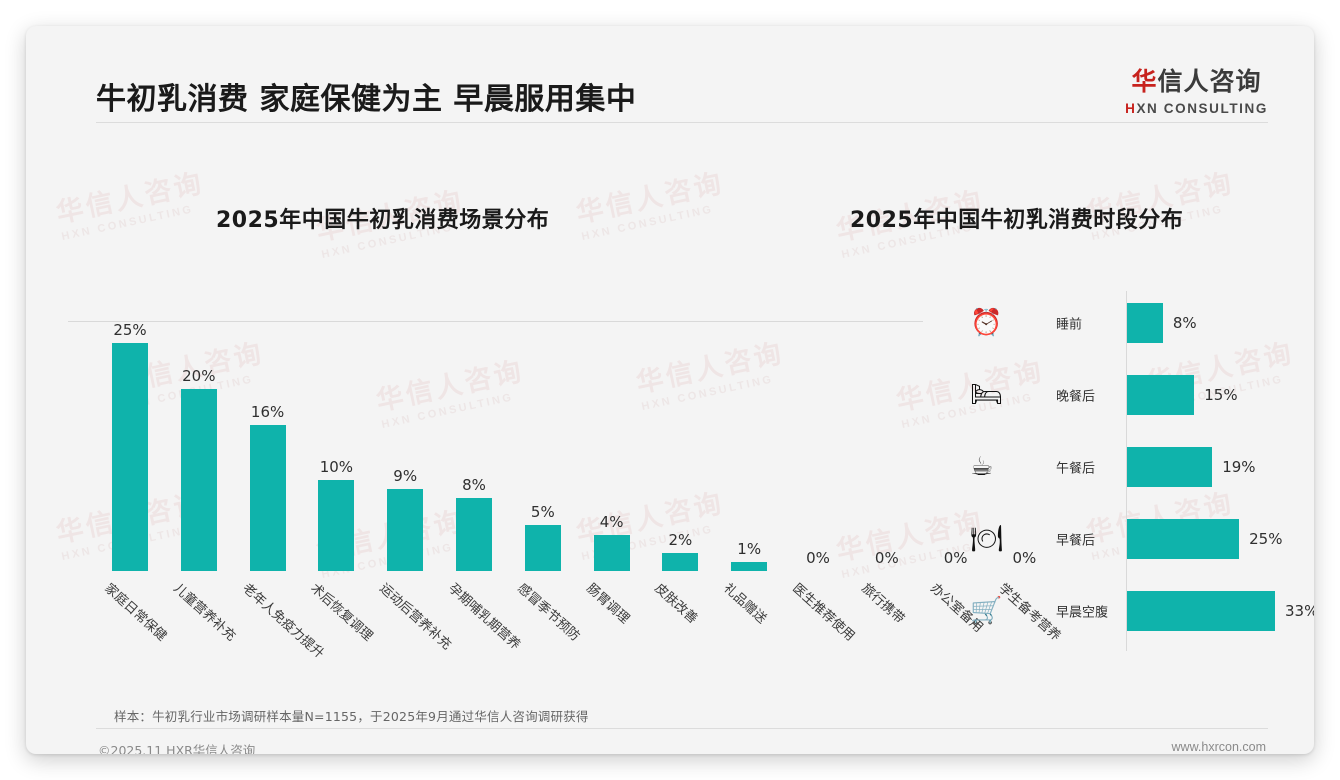 This screenshot has height=780, width=1340. What do you see at coordinates (611, 521) in the screenshot?
I see `column-value-label: 4%` at bounding box center [611, 521].